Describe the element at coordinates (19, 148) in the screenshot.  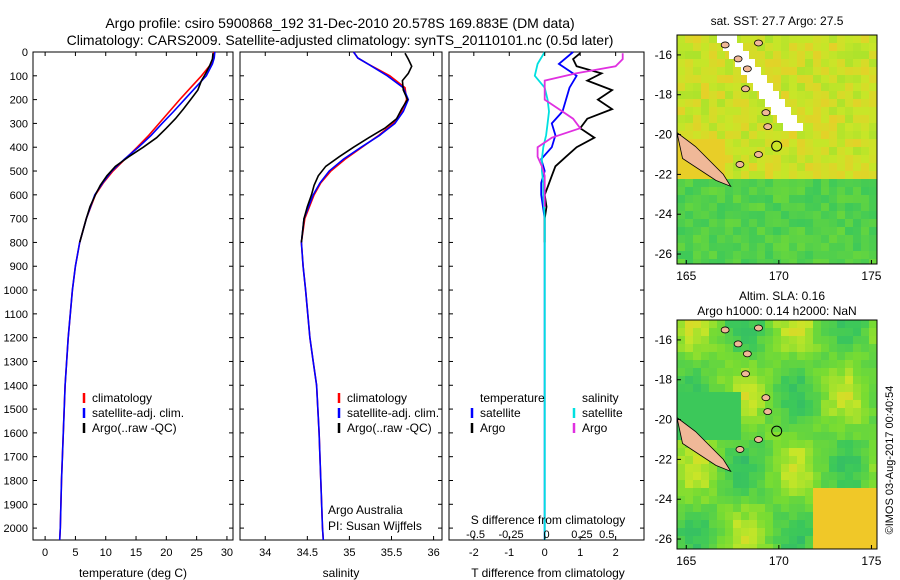
I see `depth-tick-label: 400` at that location.